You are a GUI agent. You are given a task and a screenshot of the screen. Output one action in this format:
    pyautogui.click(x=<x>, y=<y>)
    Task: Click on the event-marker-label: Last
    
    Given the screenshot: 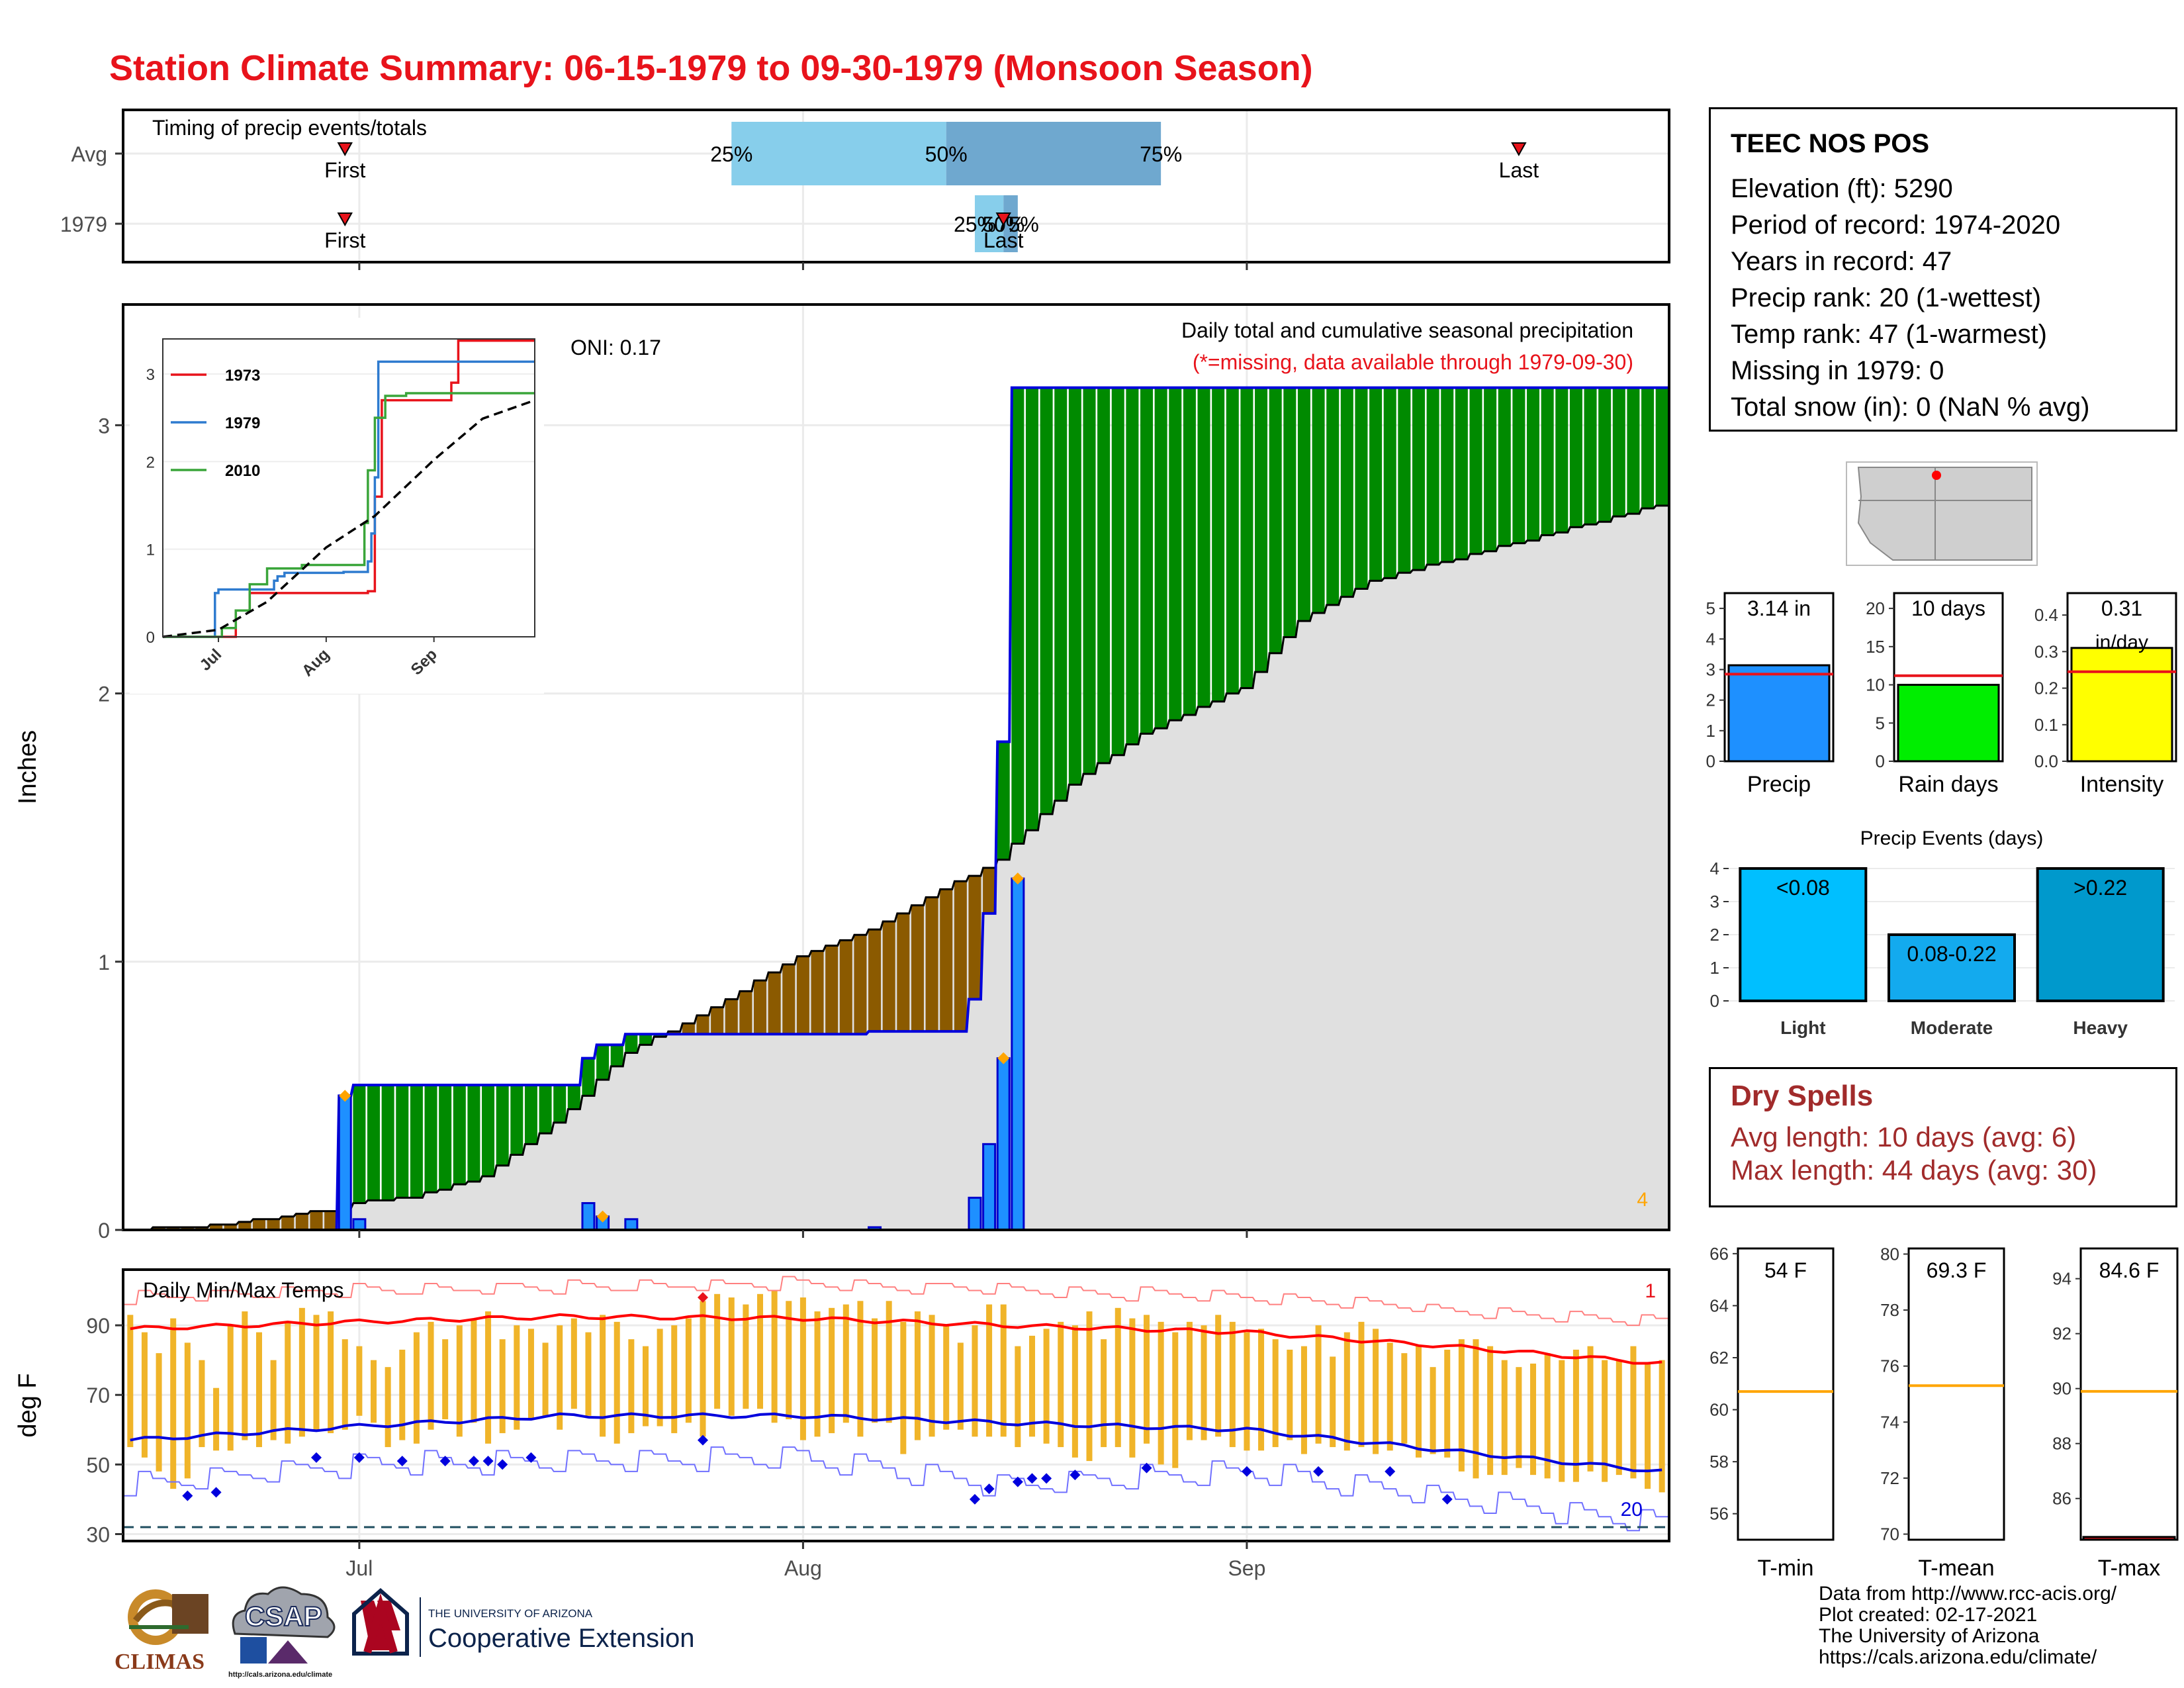 What is the action you would take?
    pyautogui.click(x=1519, y=170)
    